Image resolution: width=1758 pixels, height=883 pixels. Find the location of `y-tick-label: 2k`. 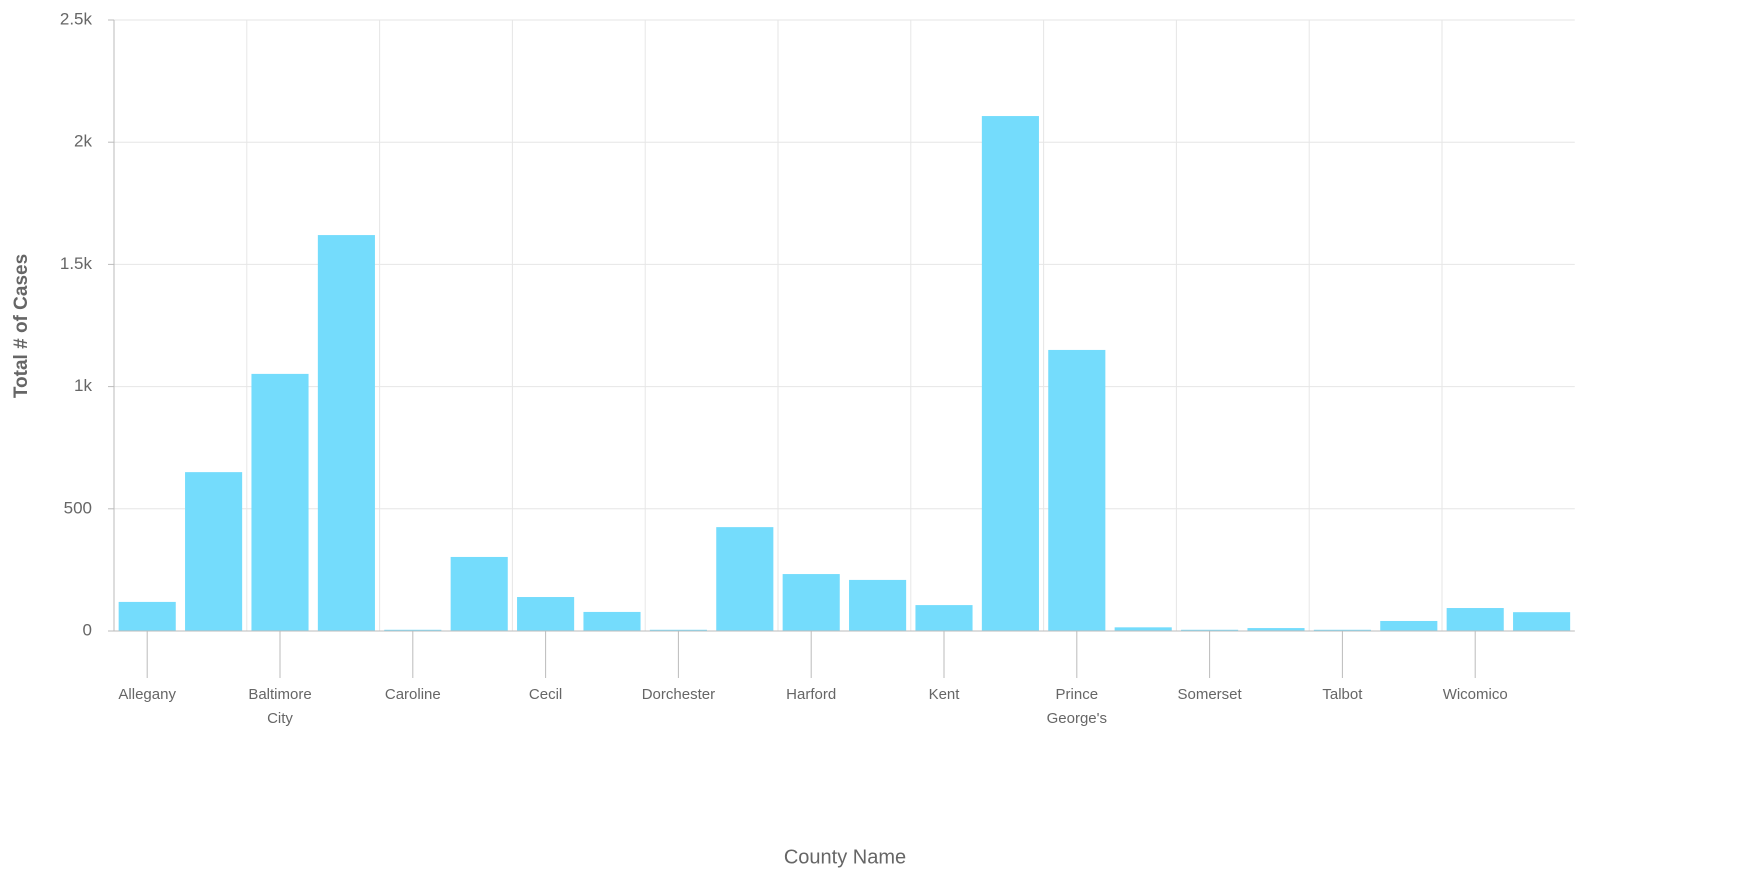

y-tick-label: 2k is located at coordinates (83, 141).